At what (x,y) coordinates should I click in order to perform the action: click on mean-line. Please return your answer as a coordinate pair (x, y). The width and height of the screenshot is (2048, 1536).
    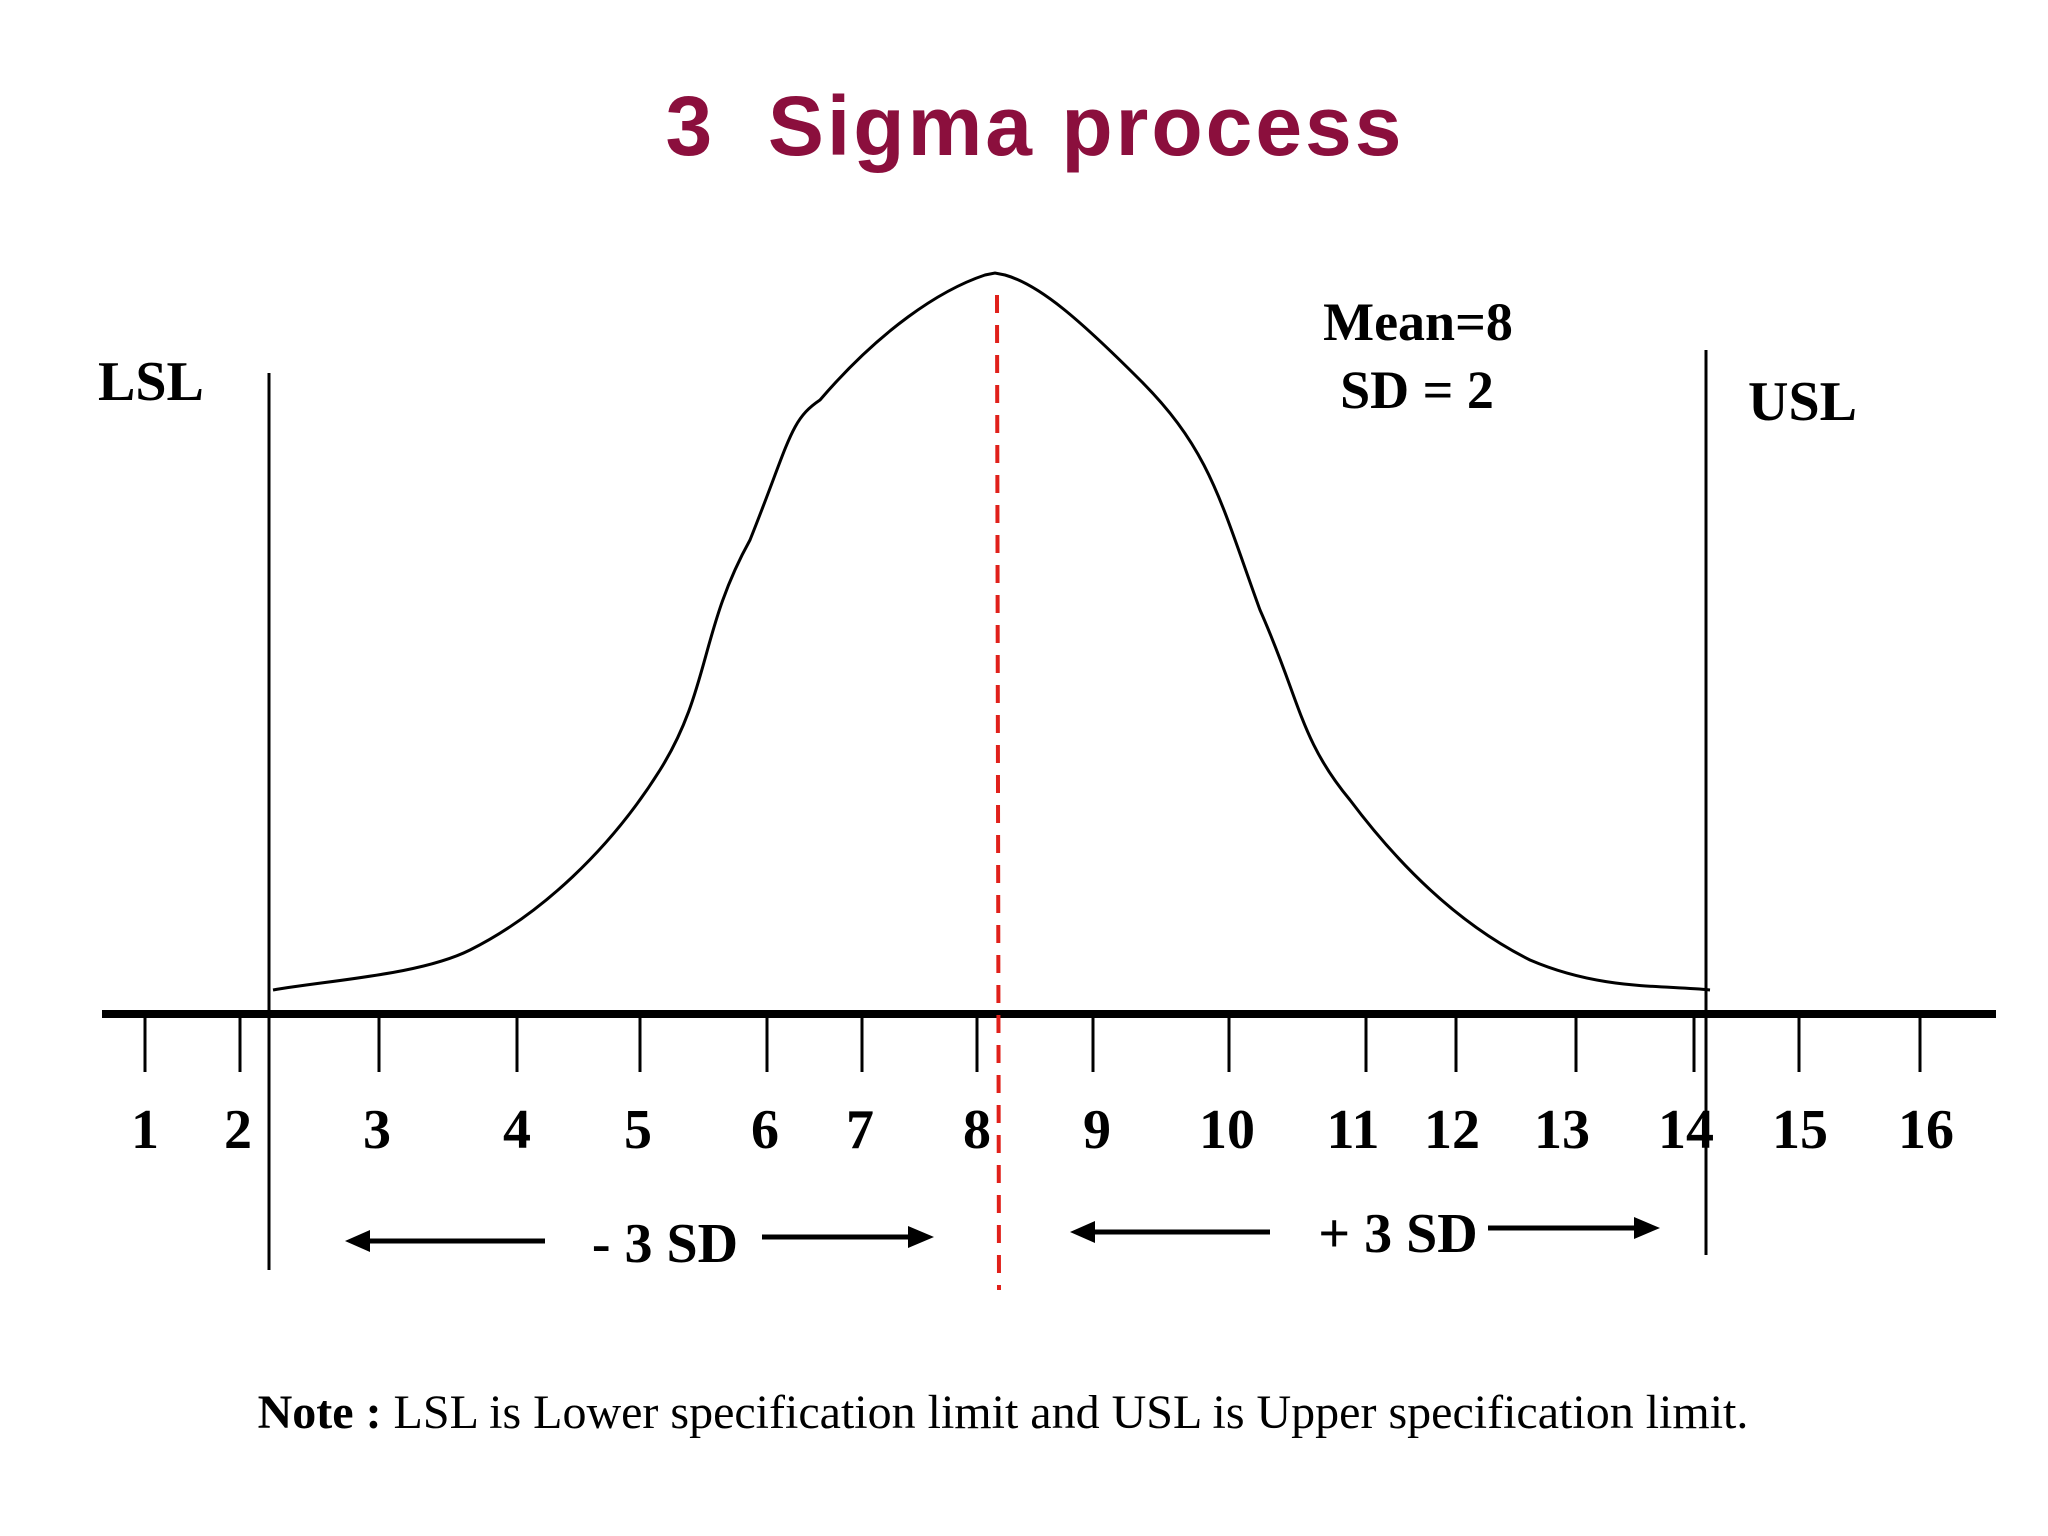
    Looking at the image, I should click on (998, 792).